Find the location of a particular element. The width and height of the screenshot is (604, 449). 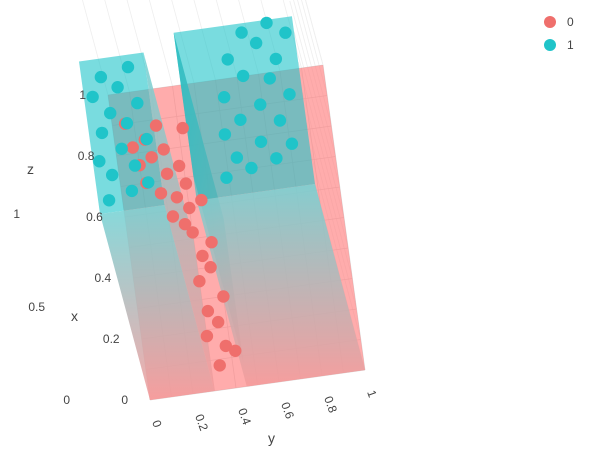

surface-class-1-plateau-right is located at coordinates (244, 108).